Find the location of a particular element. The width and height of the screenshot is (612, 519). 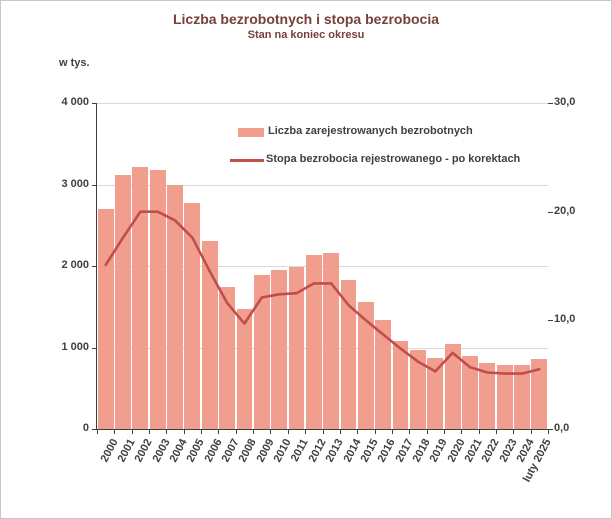

legend-line-swatch is located at coordinates (247, 160).